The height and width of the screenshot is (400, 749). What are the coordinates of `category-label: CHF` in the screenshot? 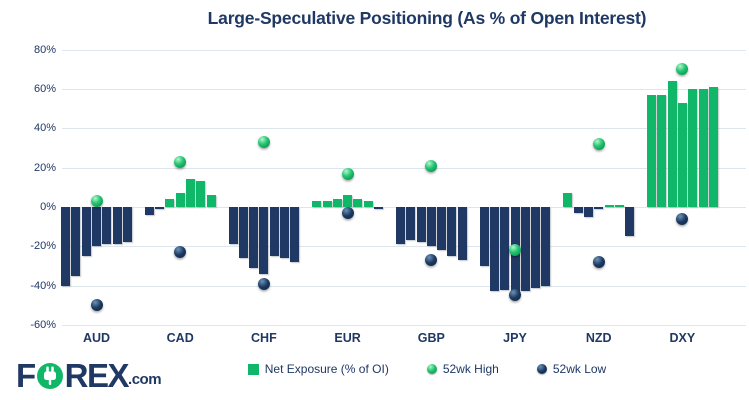 It's located at (264, 338).